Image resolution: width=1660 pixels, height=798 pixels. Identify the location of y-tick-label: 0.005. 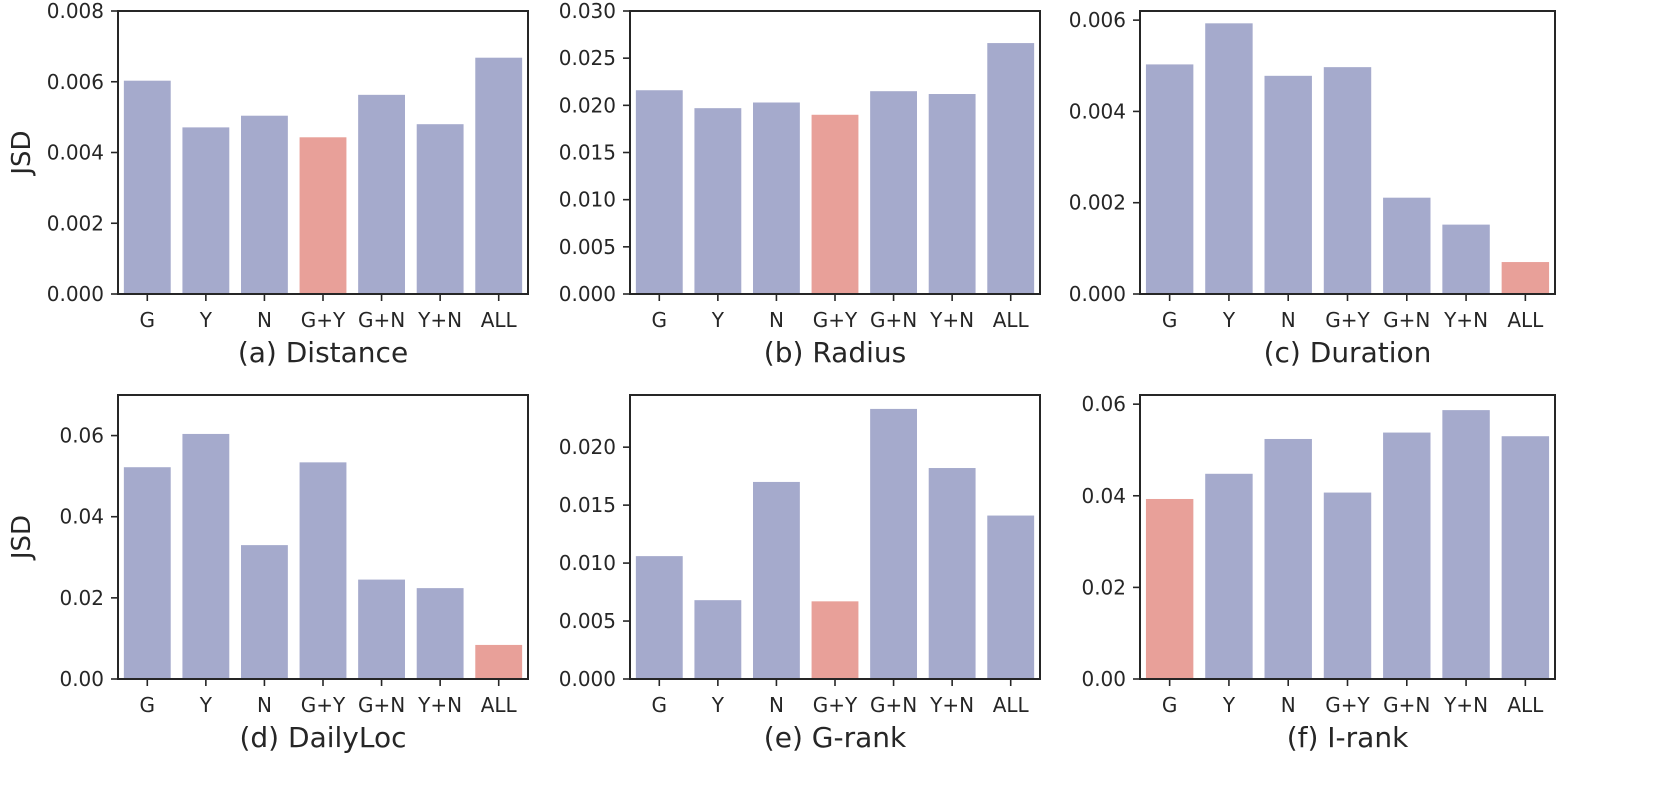
(587, 247).